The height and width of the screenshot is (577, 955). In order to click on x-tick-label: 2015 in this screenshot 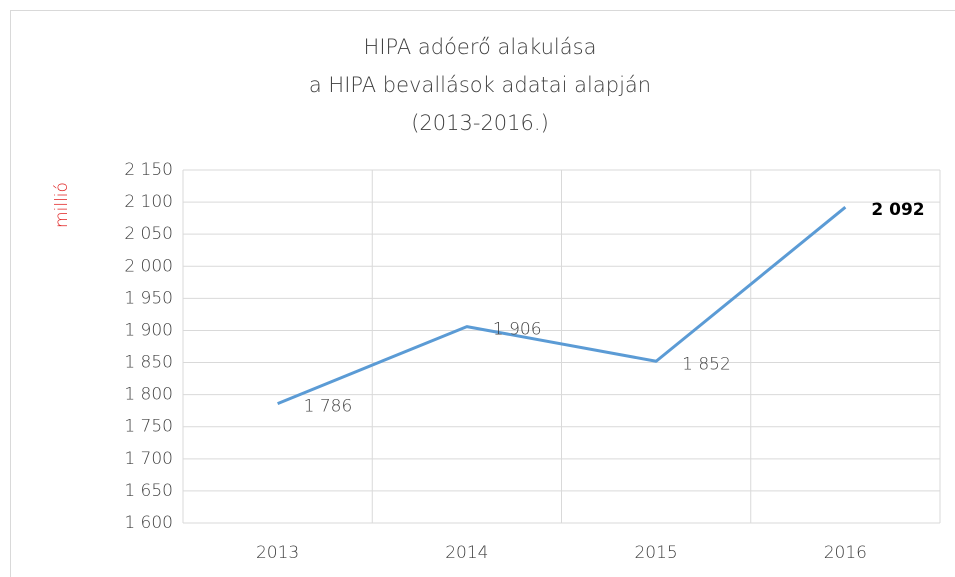, I will do `click(655, 553)`.